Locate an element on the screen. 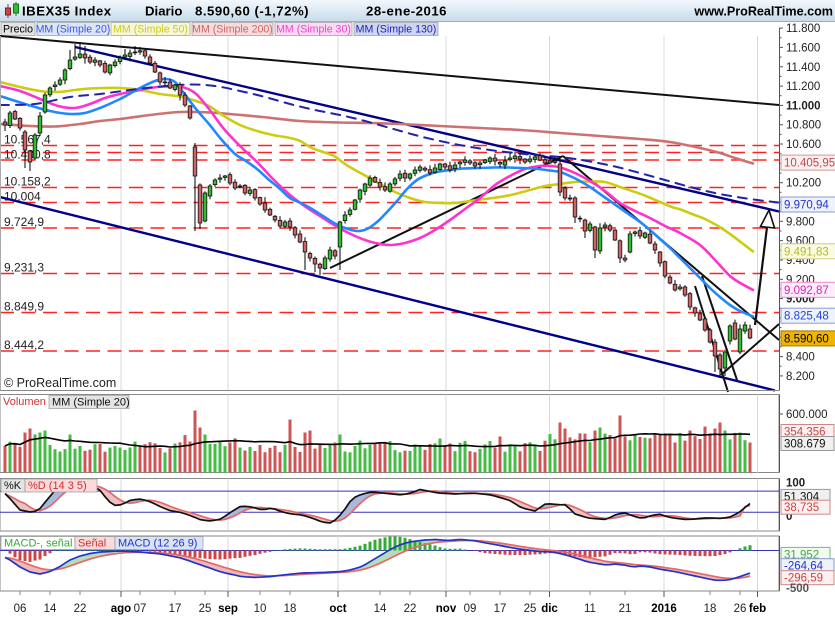 The width and height of the screenshot is (835, 620). svg-text: 8.590,60 (-1,72%) is located at coordinates (252, 11).